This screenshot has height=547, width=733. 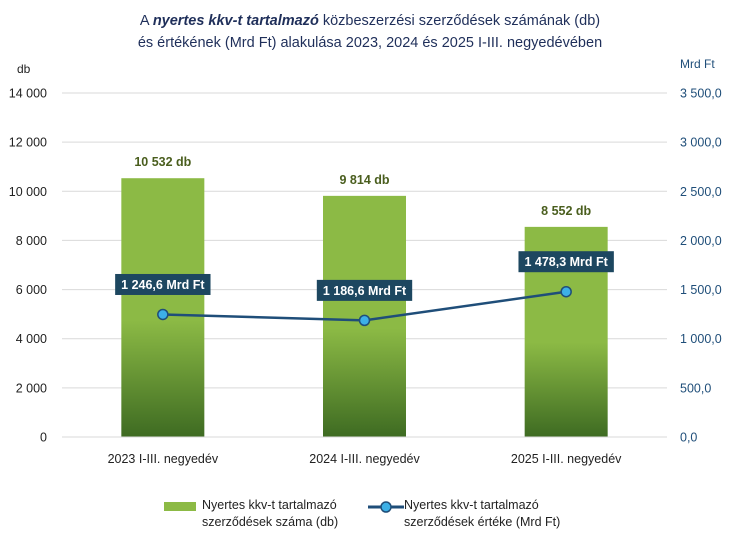 I want to click on left-axis-unit: db, so click(x=24, y=69).